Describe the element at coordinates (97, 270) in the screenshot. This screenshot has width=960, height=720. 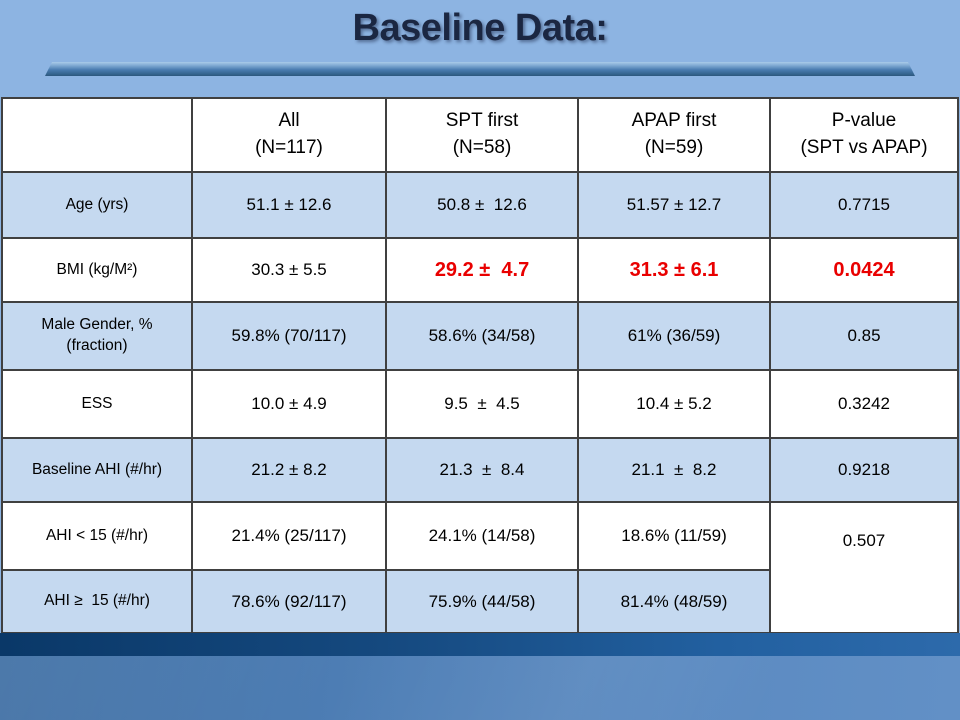
I see `row-label: BMI (kg/M²)` at that location.